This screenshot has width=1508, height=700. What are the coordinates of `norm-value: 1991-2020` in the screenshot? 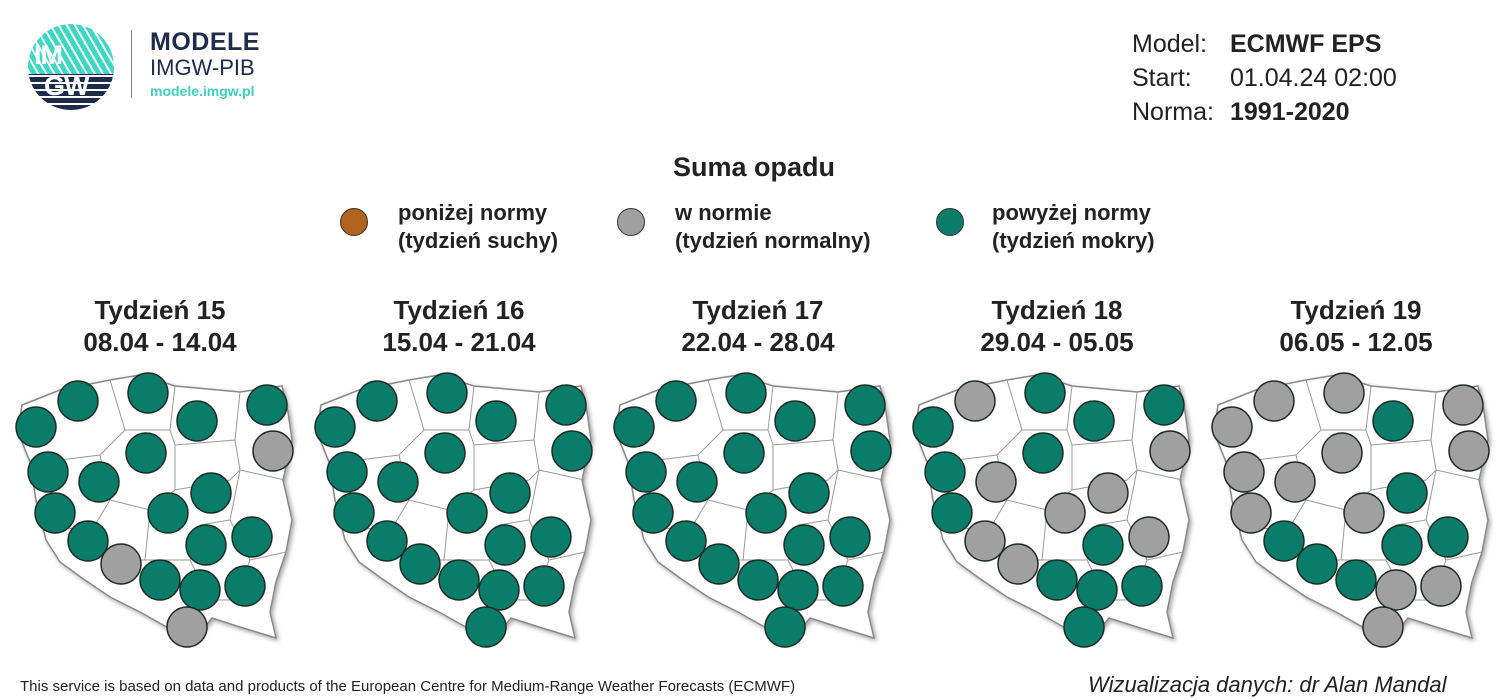 It's located at (1290, 112).